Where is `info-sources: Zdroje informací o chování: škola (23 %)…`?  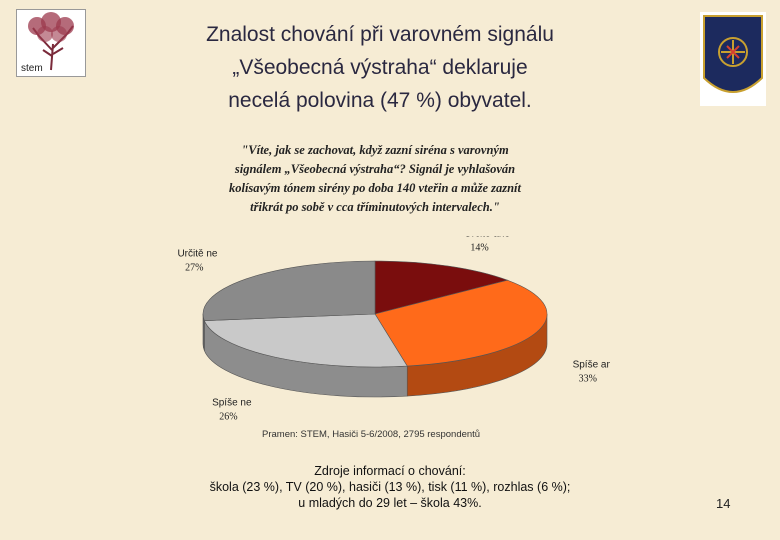 info-sources: Zdroje informací o chování: škola (23 %)… is located at coordinates (390, 487).